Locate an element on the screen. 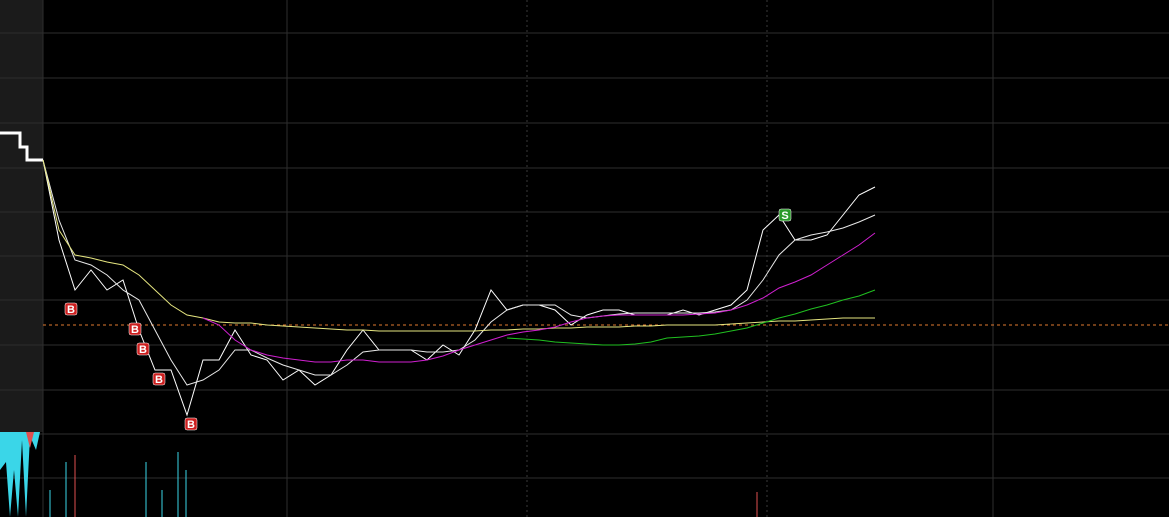  pre-market-area is located at coordinates (21, 216).